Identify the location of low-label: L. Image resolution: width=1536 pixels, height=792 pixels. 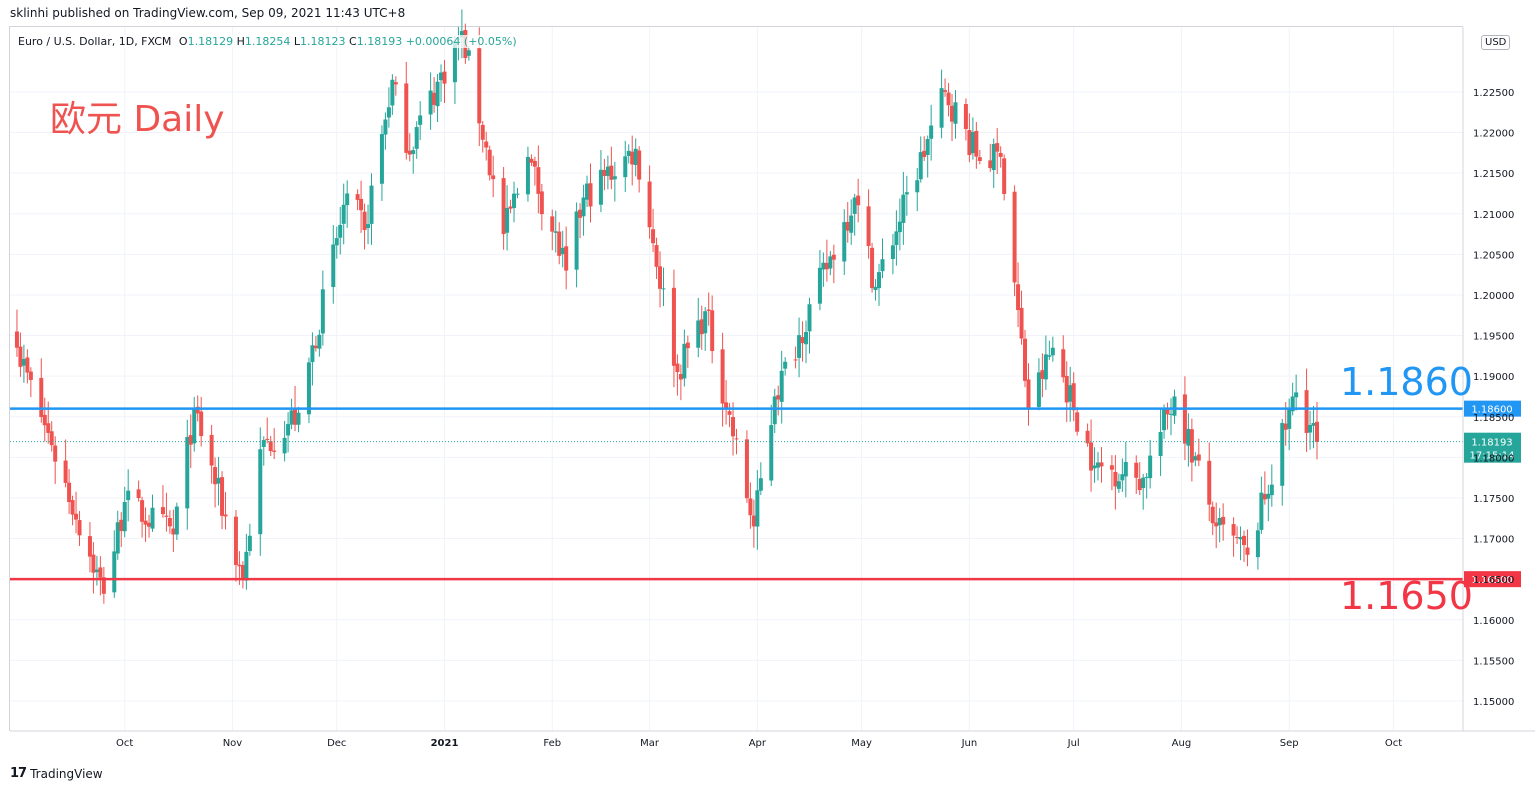
(297, 41).